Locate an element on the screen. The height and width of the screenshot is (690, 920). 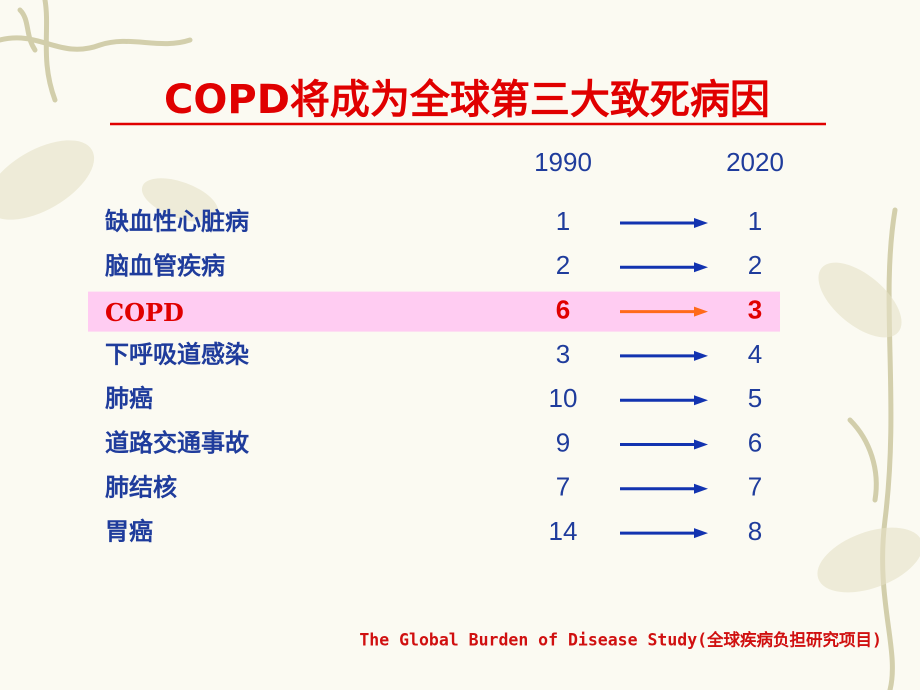
slide-title: COPD将成为全球第三大致死病因 is located at coordinates (467, 100).